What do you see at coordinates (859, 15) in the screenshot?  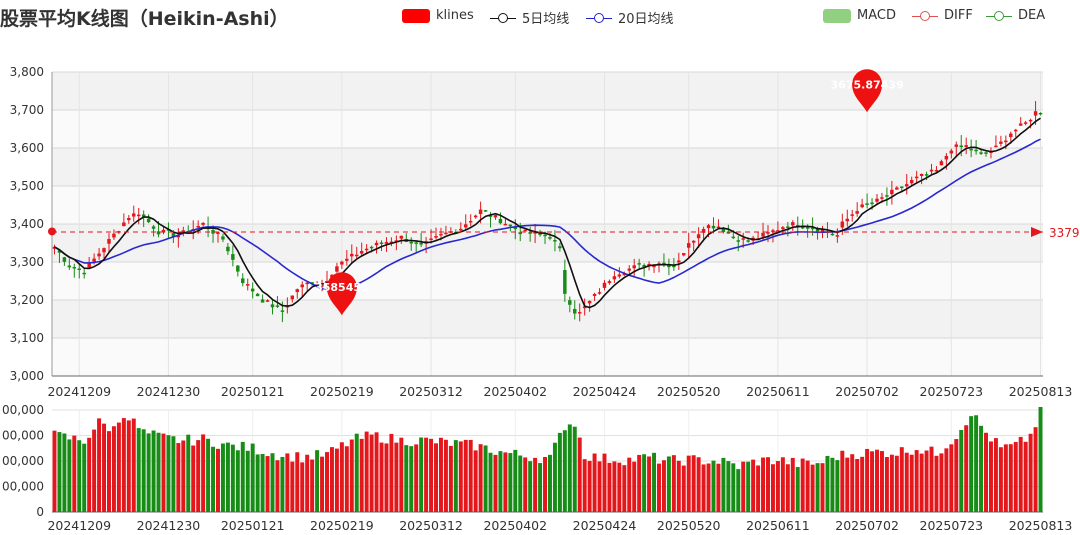 I see `legend-macd: MACD` at bounding box center [859, 15].